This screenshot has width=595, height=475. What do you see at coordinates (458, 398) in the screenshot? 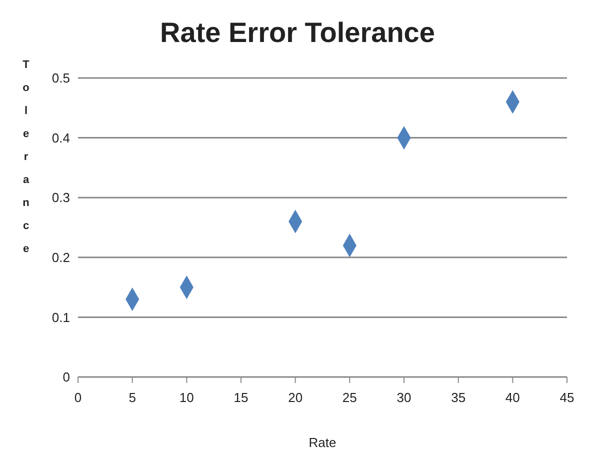
I see `x-tick-label: 35` at bounding box center [458, 398].